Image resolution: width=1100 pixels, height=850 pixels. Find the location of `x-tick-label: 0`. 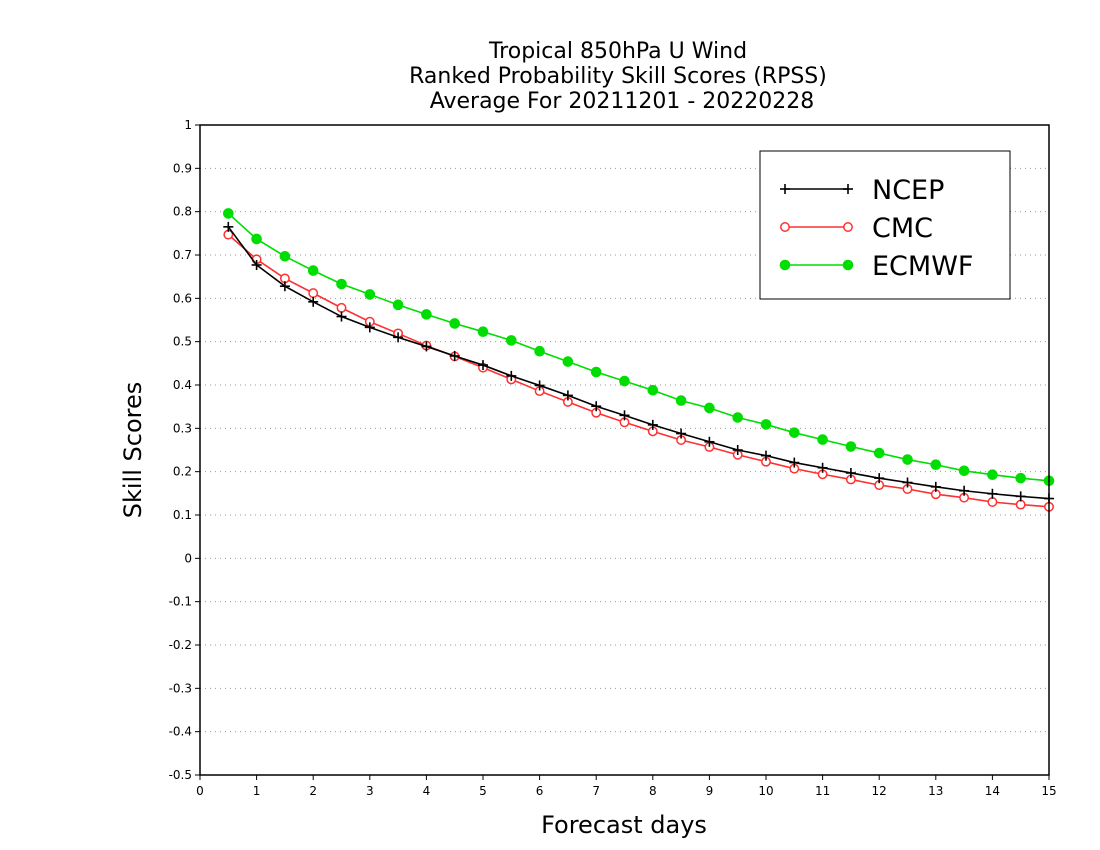

x-tick-label: 0 is located at coordinates (200, 791).